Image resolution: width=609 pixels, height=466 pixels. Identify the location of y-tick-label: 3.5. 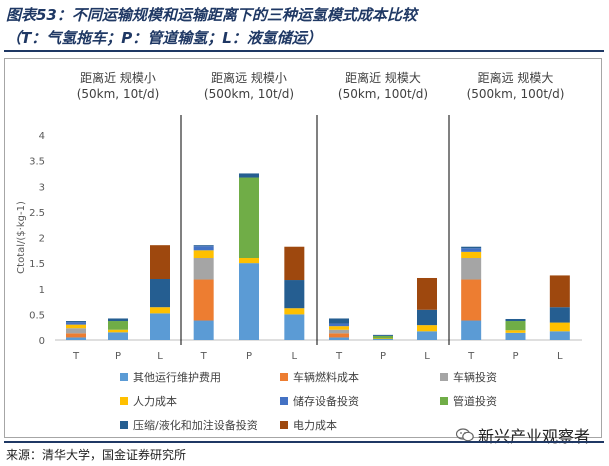
(37, 162).